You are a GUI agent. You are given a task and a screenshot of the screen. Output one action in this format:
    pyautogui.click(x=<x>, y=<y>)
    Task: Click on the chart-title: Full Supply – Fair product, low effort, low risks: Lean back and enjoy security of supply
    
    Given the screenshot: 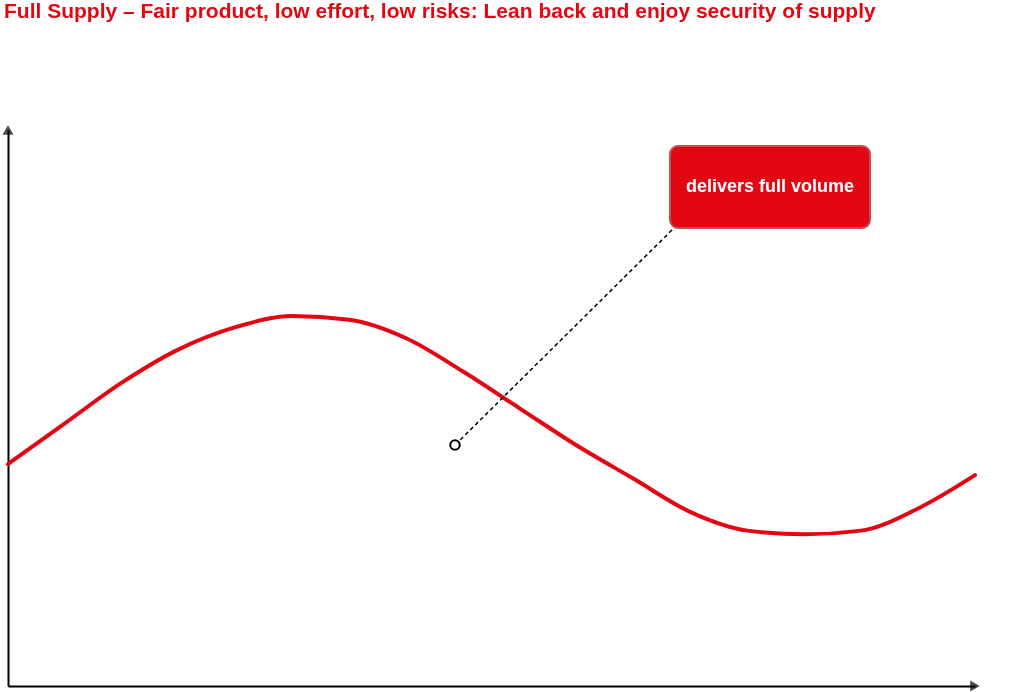 What is the action you would take?
    pyautogui.click(x=440, y=11)
    